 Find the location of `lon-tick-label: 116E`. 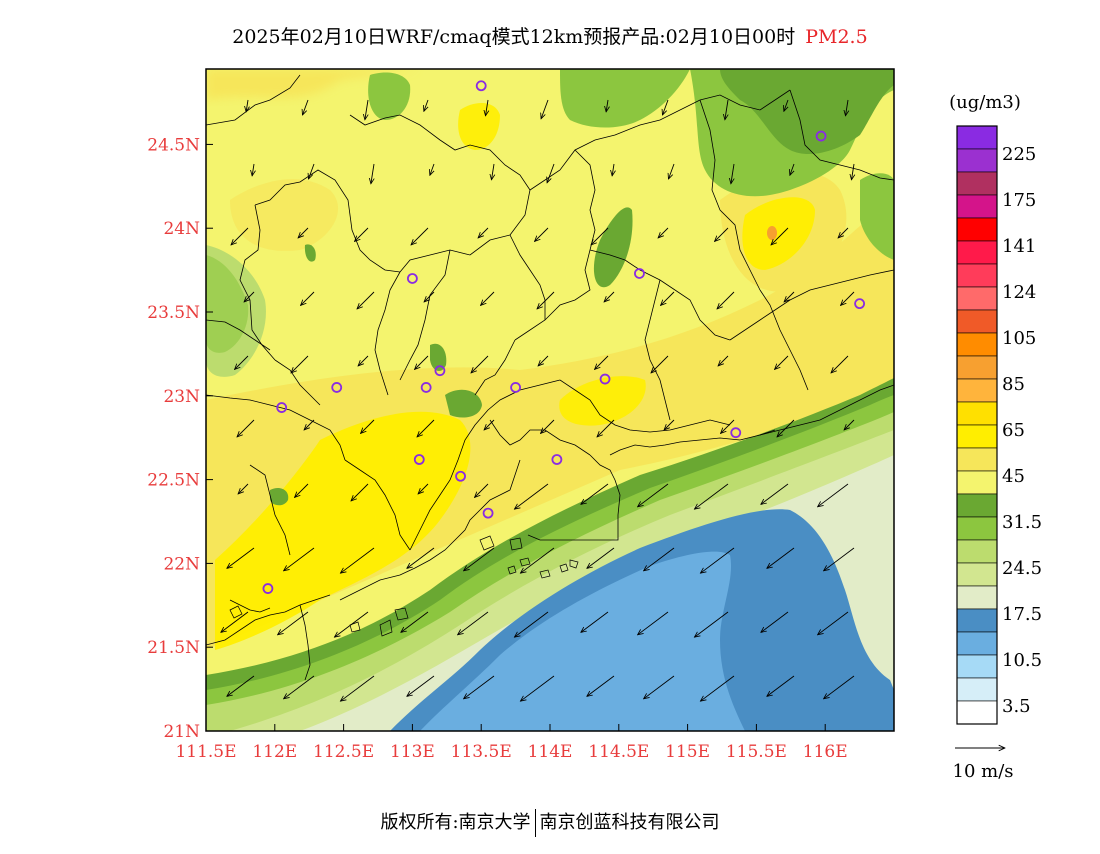

lon-tick-label: 116E is located at coordinates (825, 752).